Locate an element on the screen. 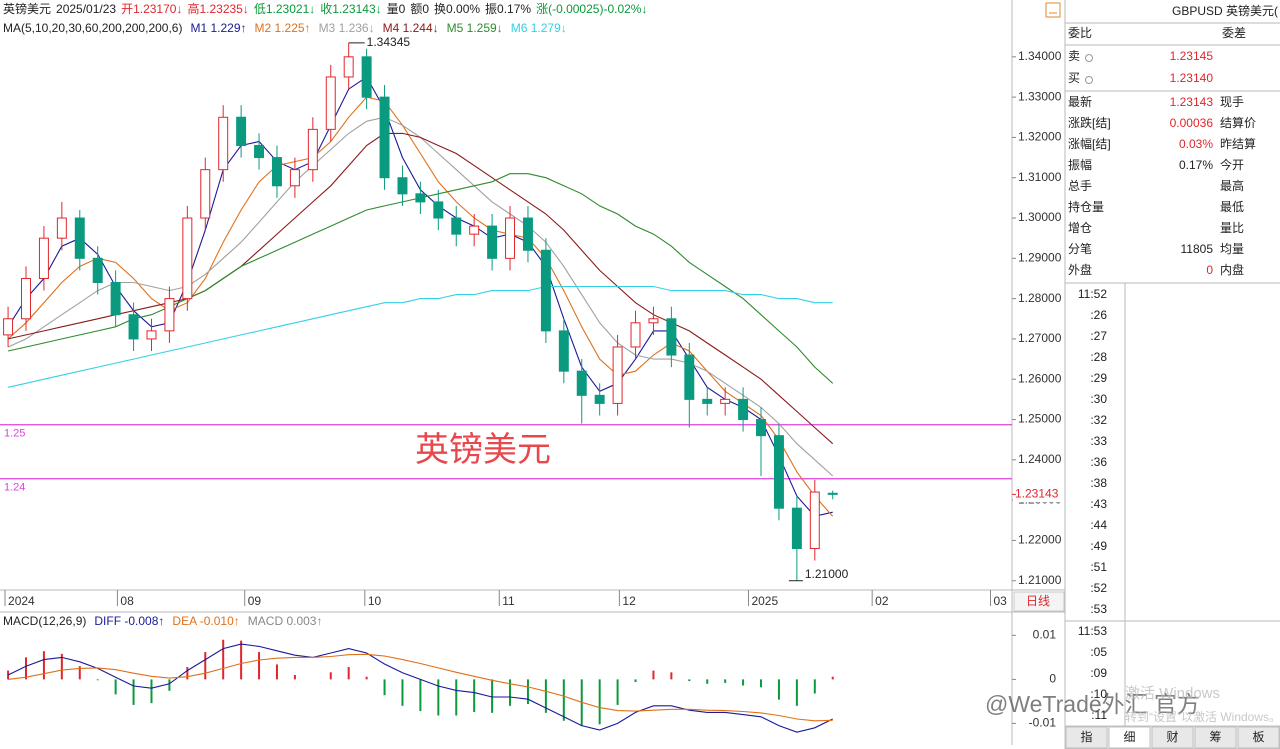  tick-time: :27 is located at coordinates (1098, 336).